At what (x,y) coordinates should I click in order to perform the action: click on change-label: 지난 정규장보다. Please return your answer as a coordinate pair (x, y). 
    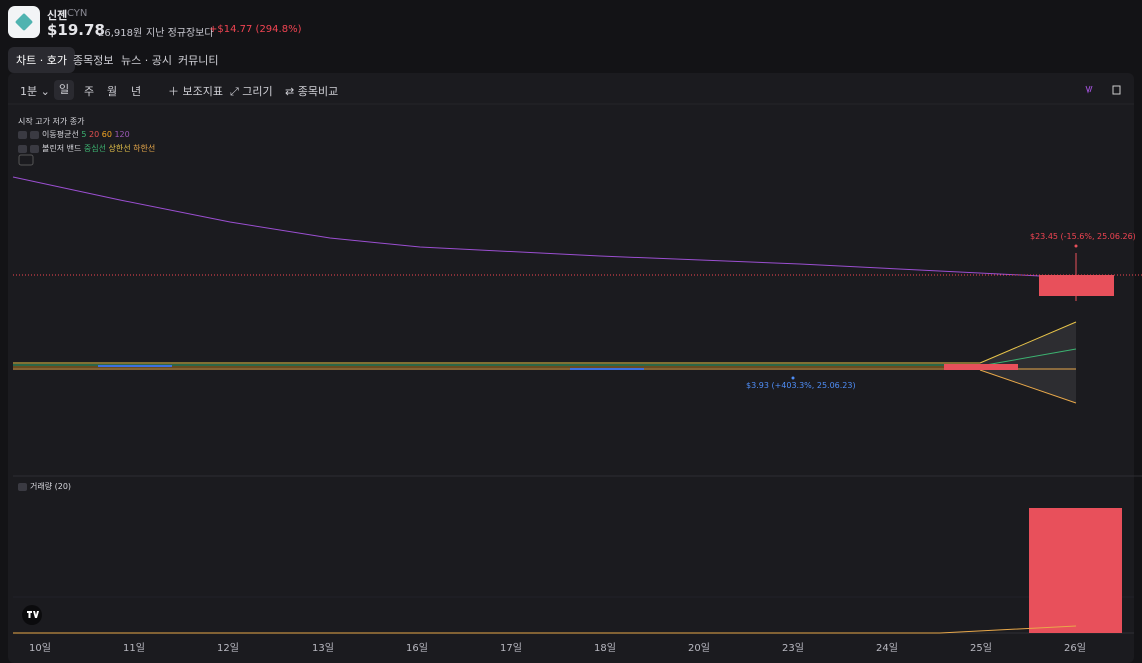
    Looking at the image, I should click on (180, 33).